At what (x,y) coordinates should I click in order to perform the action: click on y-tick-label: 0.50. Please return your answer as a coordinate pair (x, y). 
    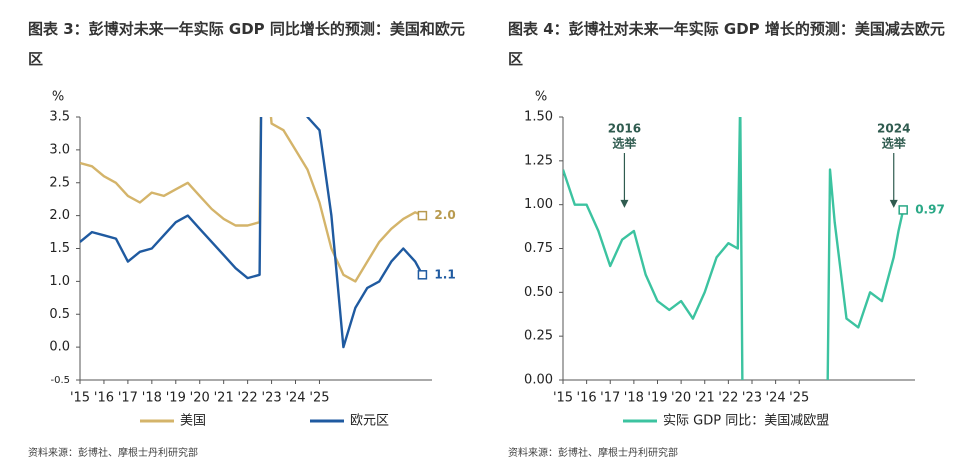
    Looking at the image, I should click on (538, 292).